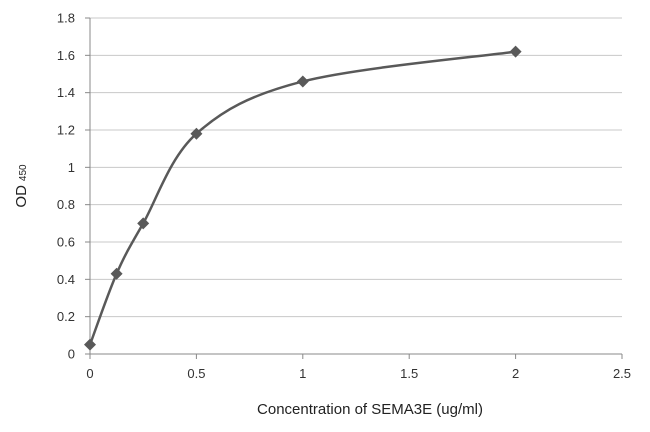 The width and height of the screenshot is (650, 432). I want to click on y-tick-label: 0.2, so click(66, 316).